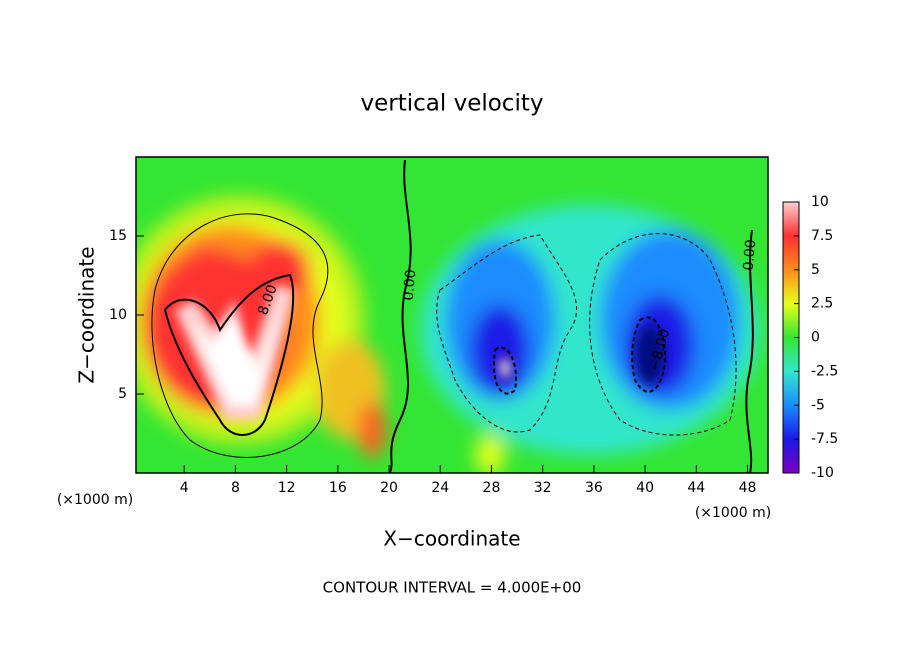 The width and height of the screenshot is (904, 654). Describe the element at coordinates (824, 439) in the screenshot. I see `colorbar-tick-label: -7.5` at that location.